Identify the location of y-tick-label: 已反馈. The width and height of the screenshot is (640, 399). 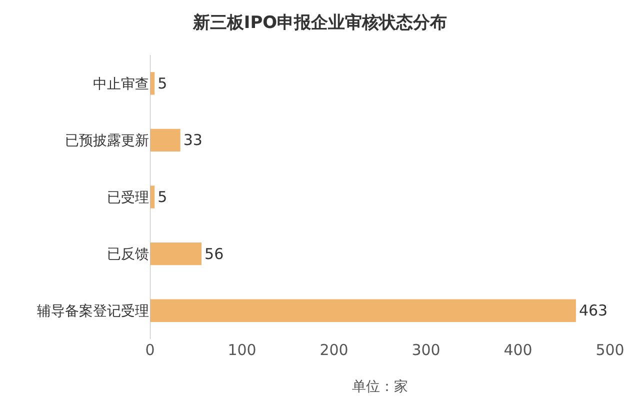
(128, 254).